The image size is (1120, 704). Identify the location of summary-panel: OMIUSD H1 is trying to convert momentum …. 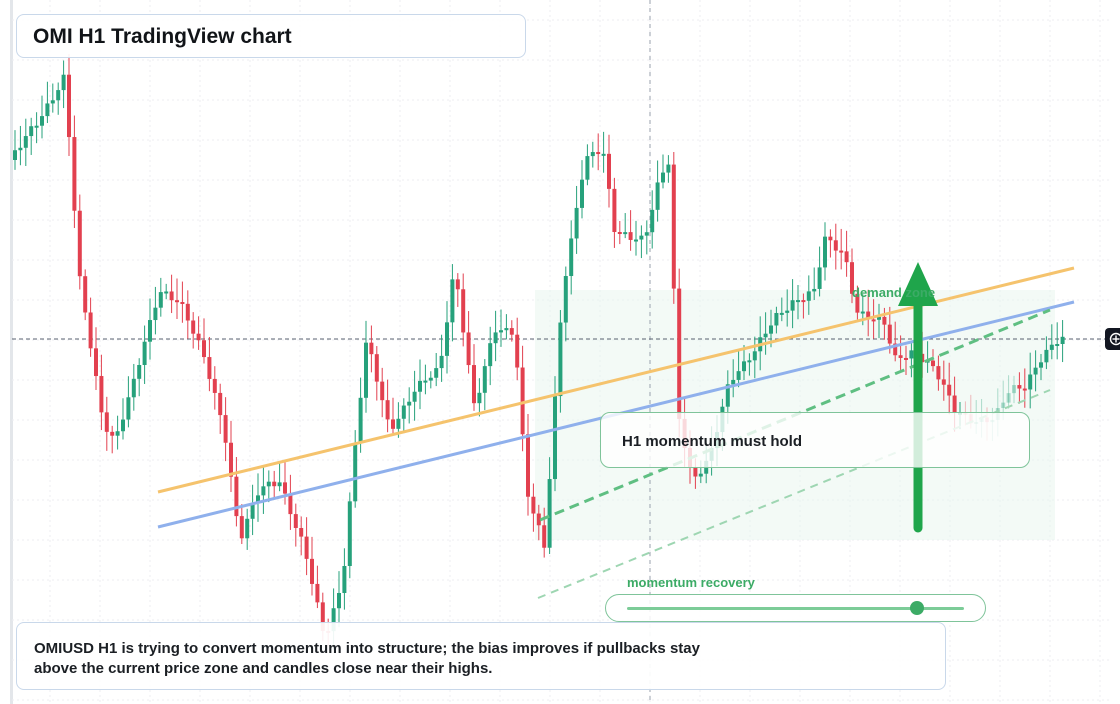
(481, 656).